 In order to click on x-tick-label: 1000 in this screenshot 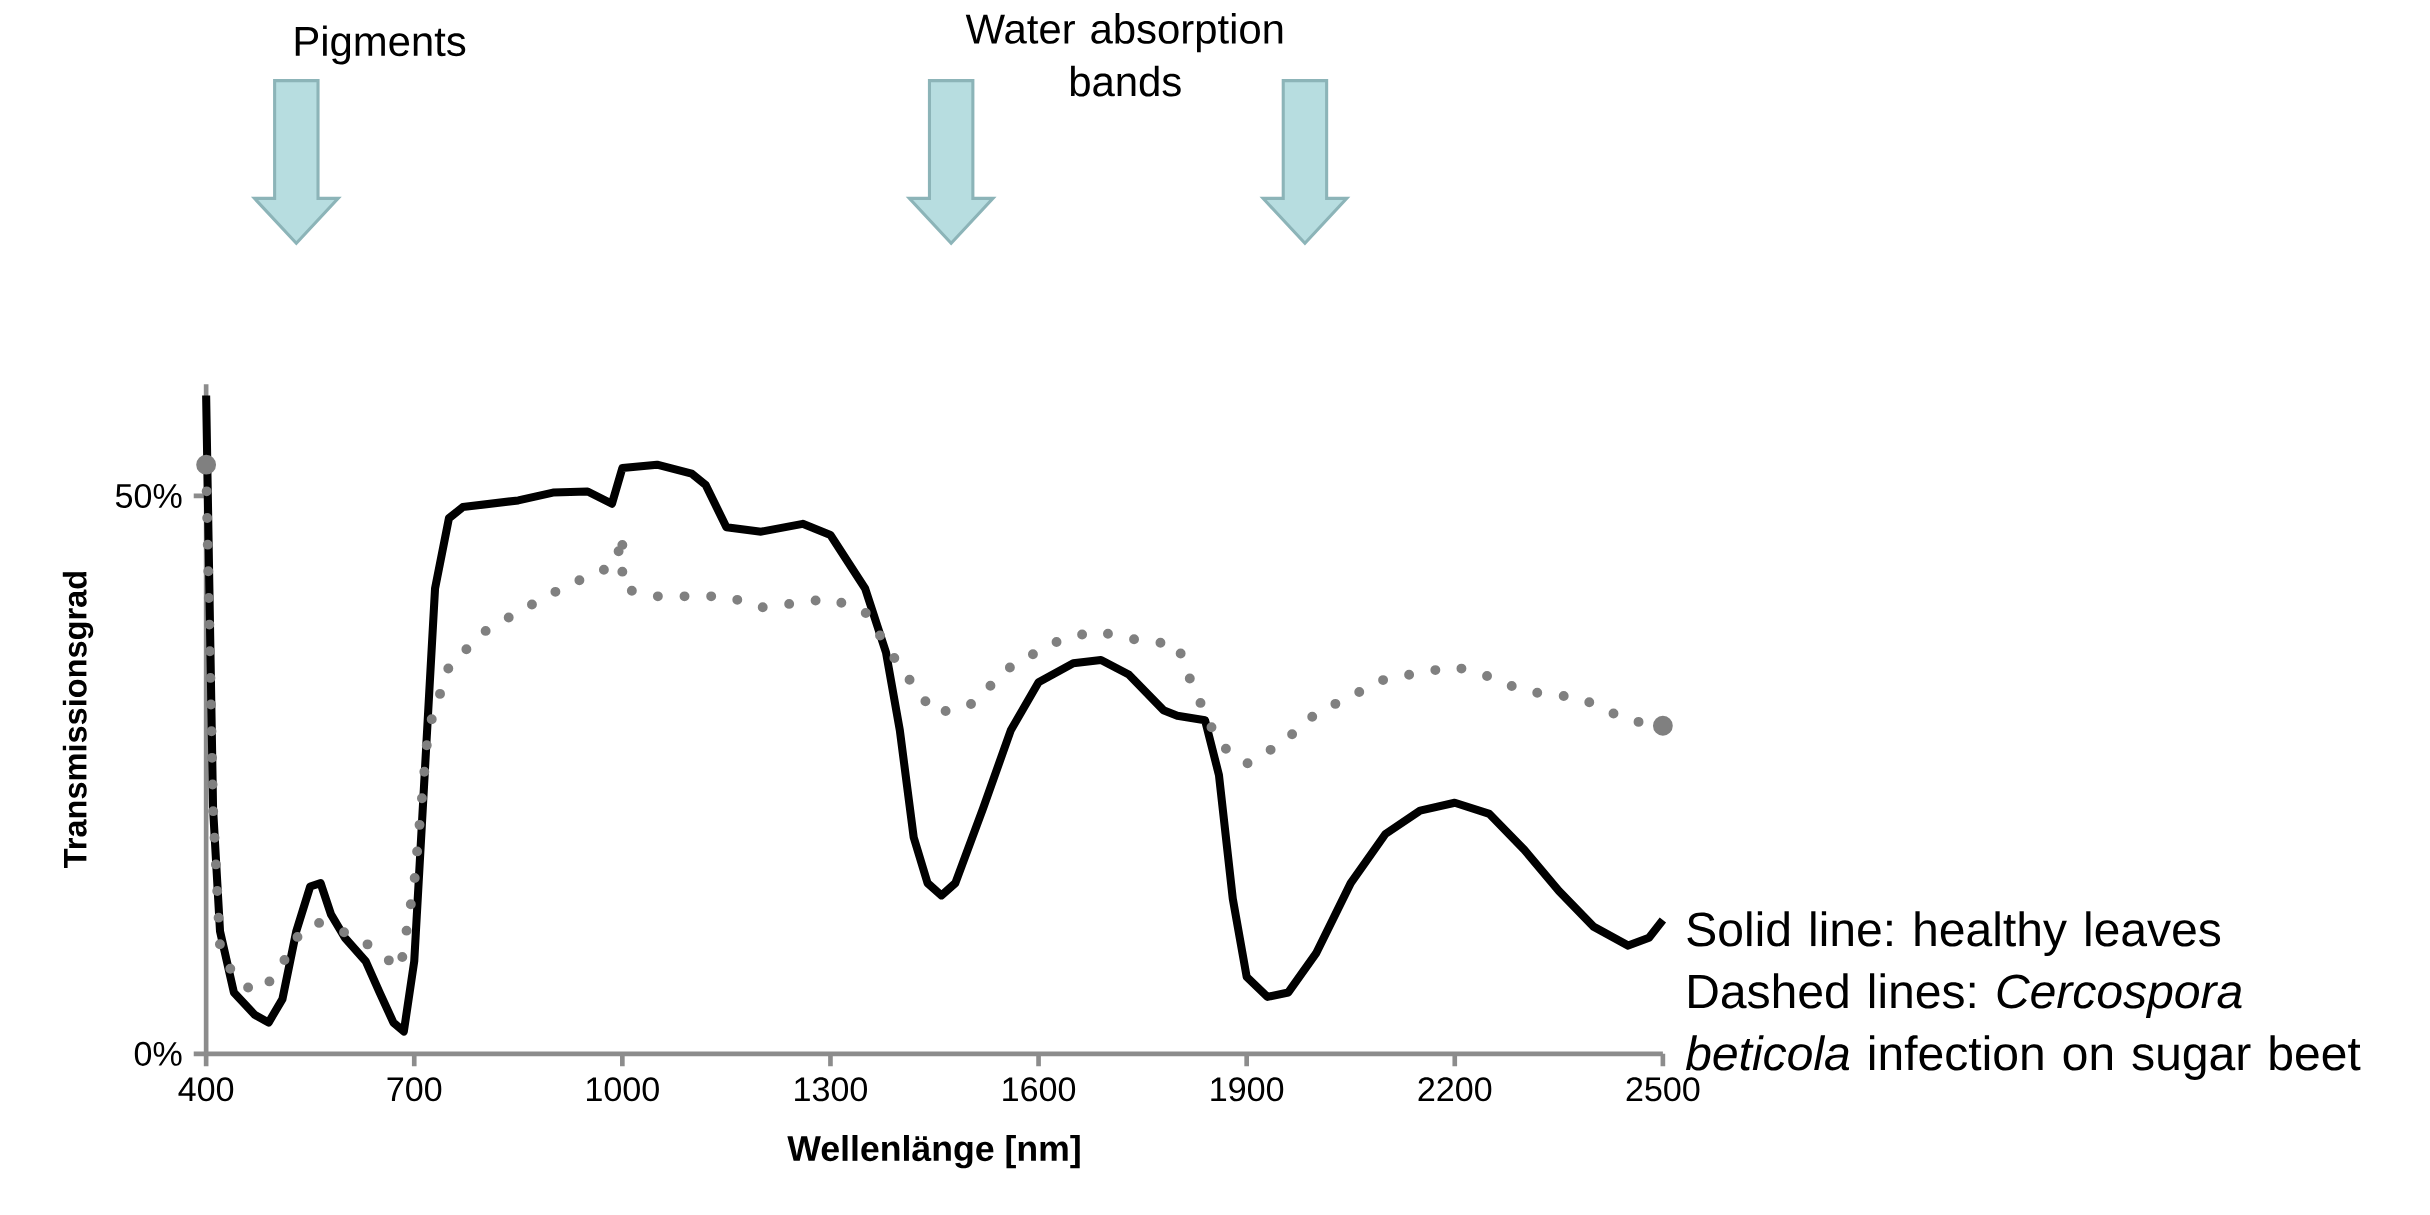, I will do `click(623, 1089)`.